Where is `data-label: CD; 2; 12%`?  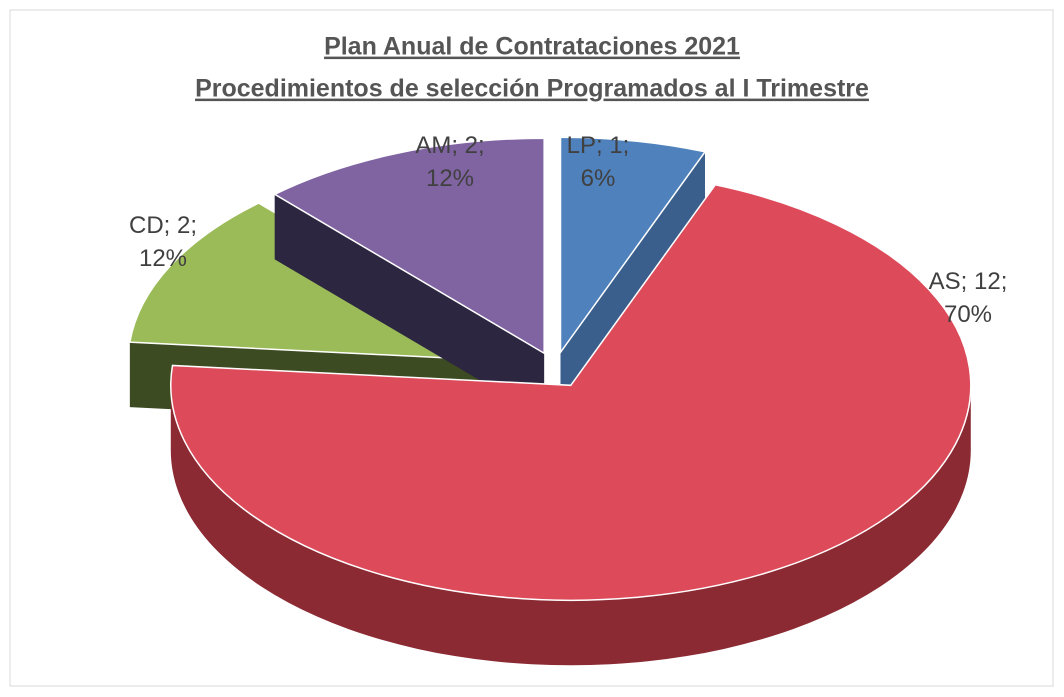 data-label: CD; 2; 12% is located at coordinates (163, 242).